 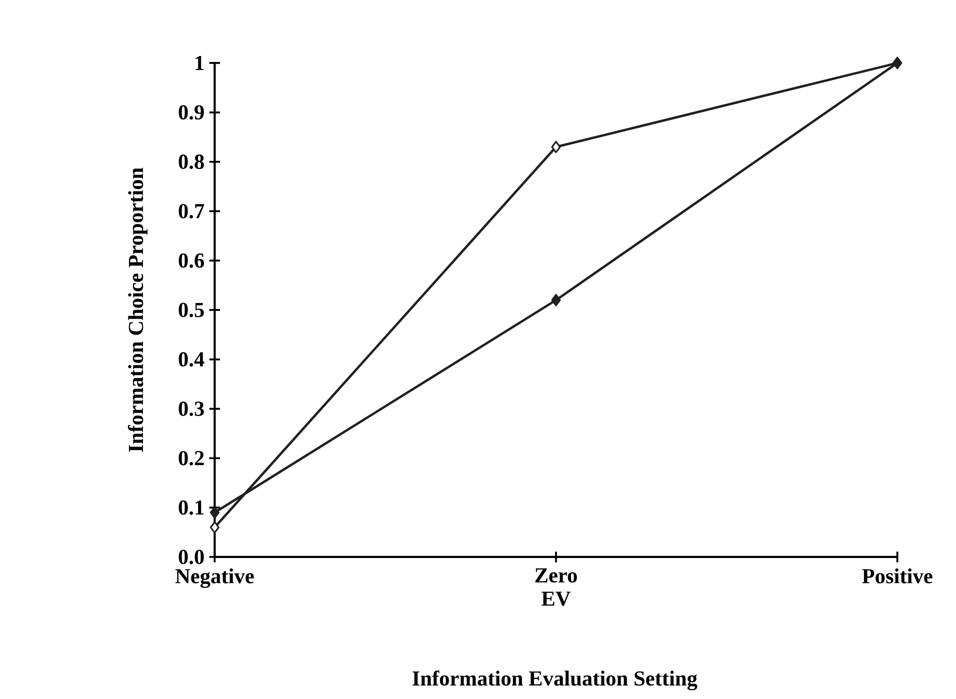 What do you see at coordinates (214, 578) in the screenshot?
I see `x-tick-label: Negative` at bounding box center [214, 578].